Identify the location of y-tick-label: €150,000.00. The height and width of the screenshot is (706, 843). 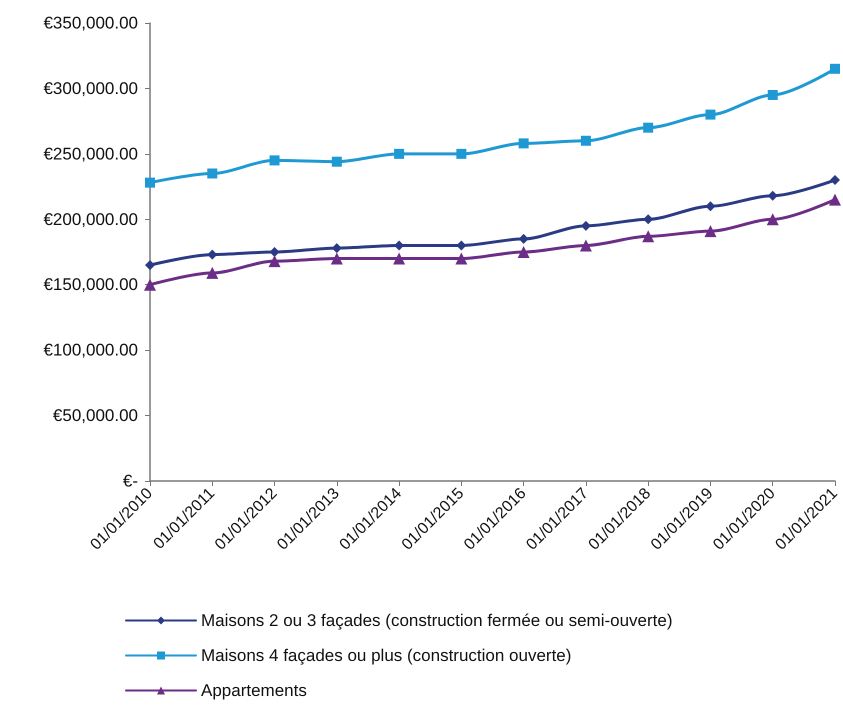
(90, 284).